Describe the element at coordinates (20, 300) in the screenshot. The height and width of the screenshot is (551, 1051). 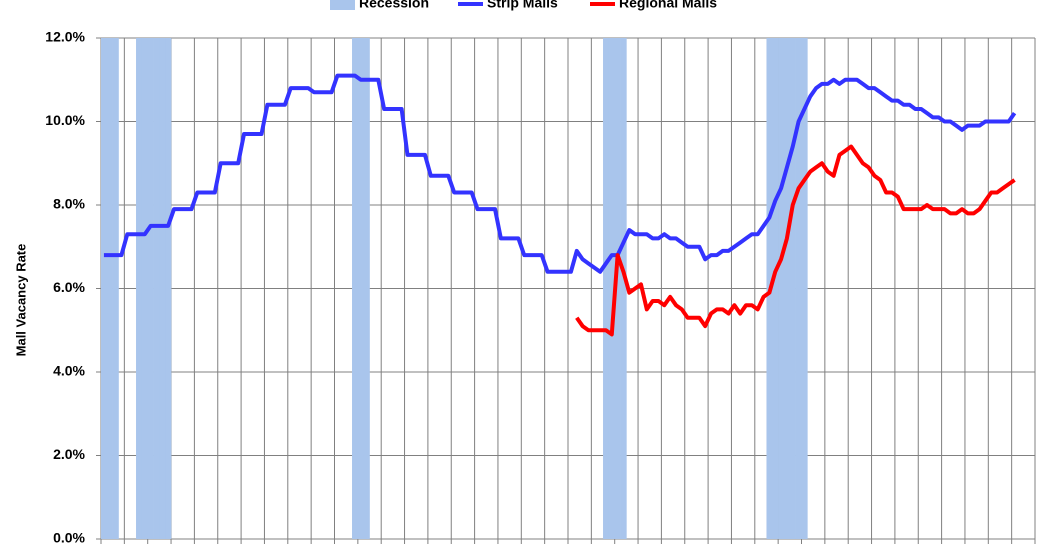
I see `y-axis-label: Mall Vacancy Rate` at that location.